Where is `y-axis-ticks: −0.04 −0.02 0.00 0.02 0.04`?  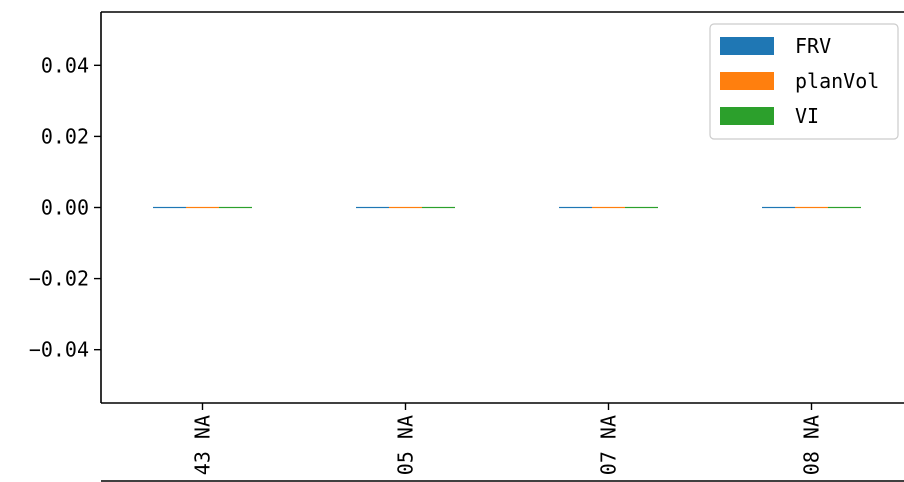
y-axis-ticks: −0.04 −0.02 0.00 0.02 0.04 is located at coordinates (65, 207).